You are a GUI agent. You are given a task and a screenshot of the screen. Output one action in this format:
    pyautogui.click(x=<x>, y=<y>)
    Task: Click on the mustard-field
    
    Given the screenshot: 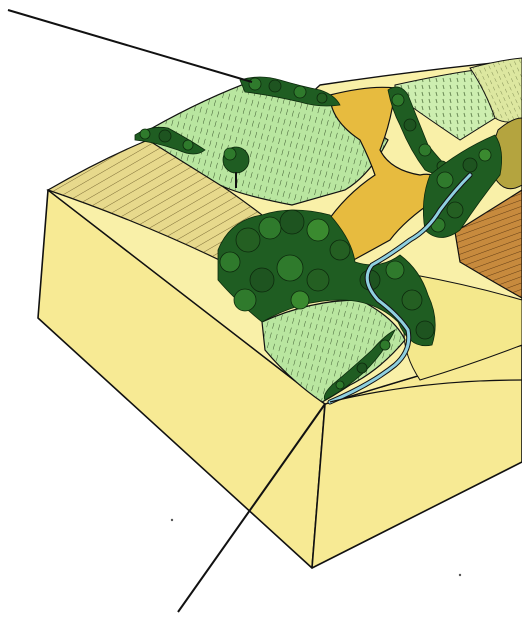 What is the action you would take?
    pyautogui.click(x=381, y=174)
    